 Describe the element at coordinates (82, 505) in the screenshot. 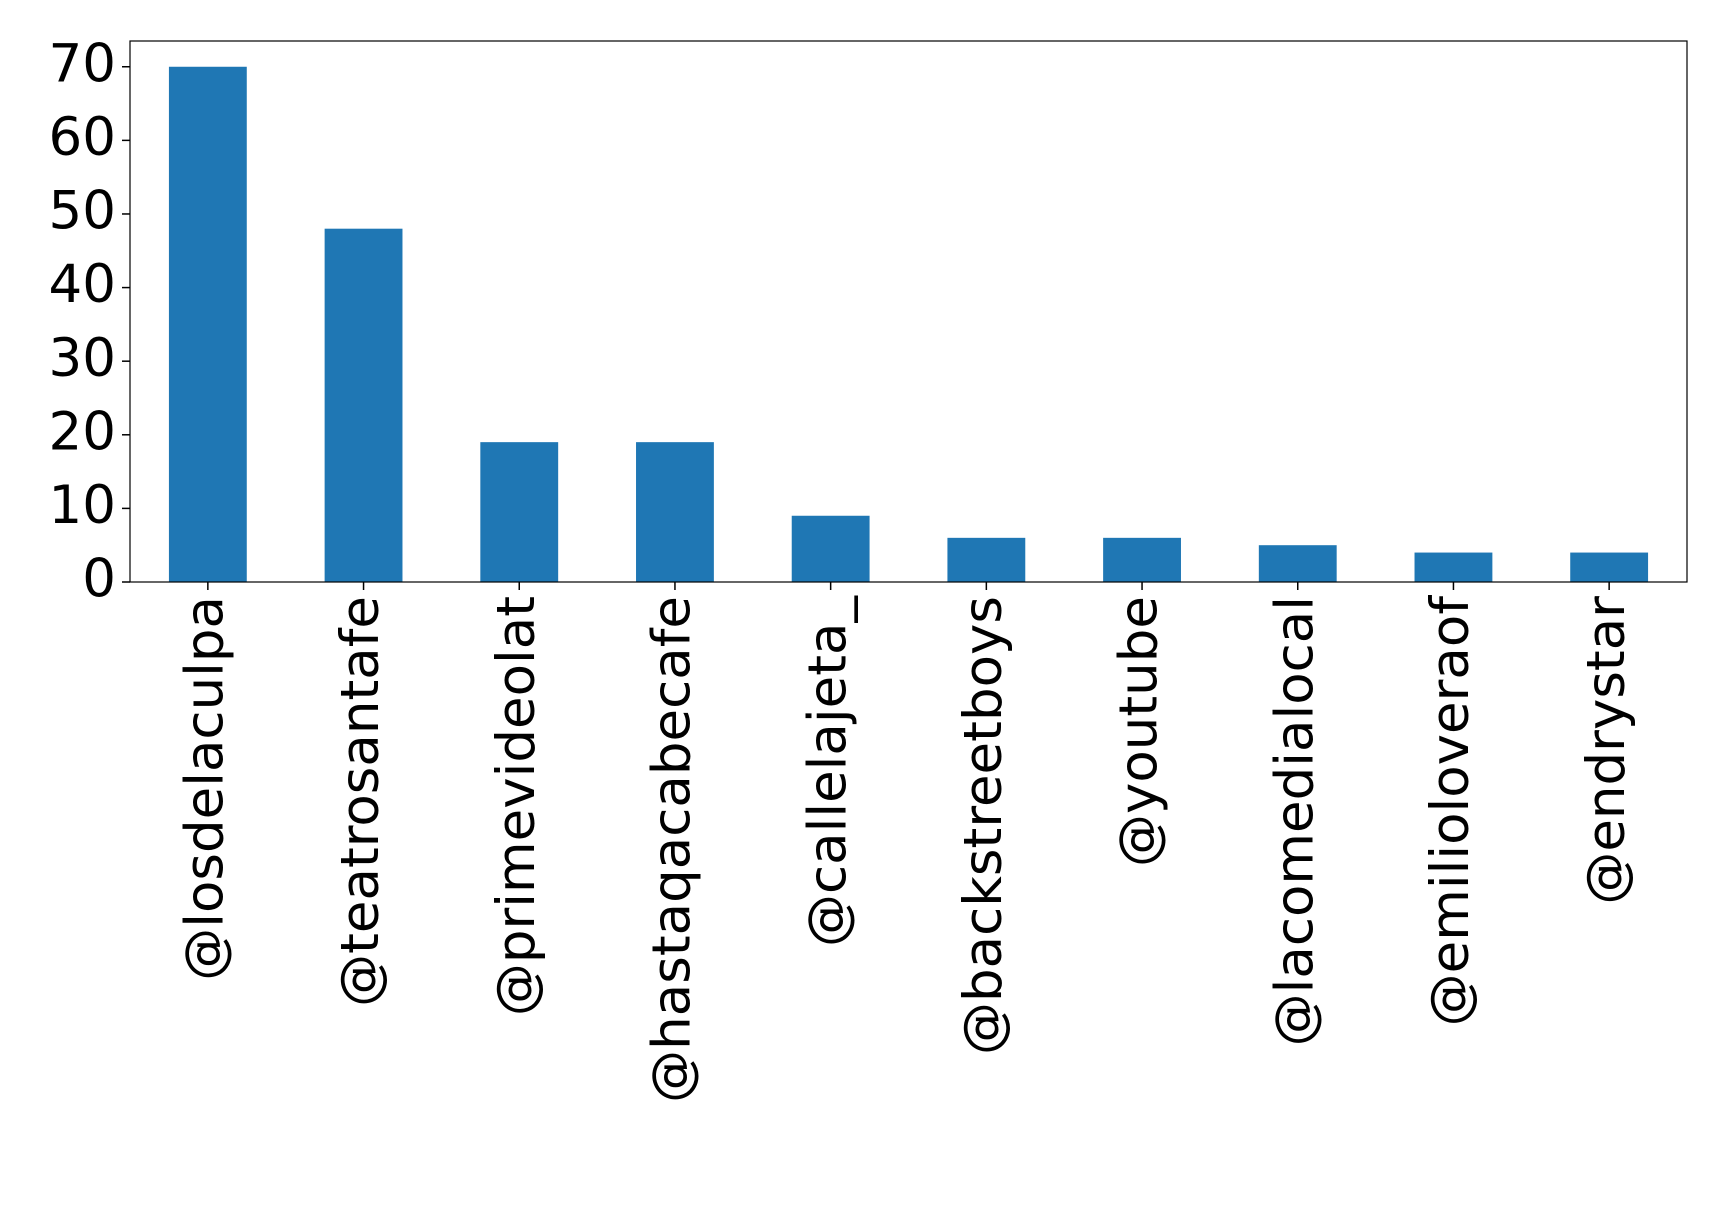

I see `y-tick-label: 10` at that location.